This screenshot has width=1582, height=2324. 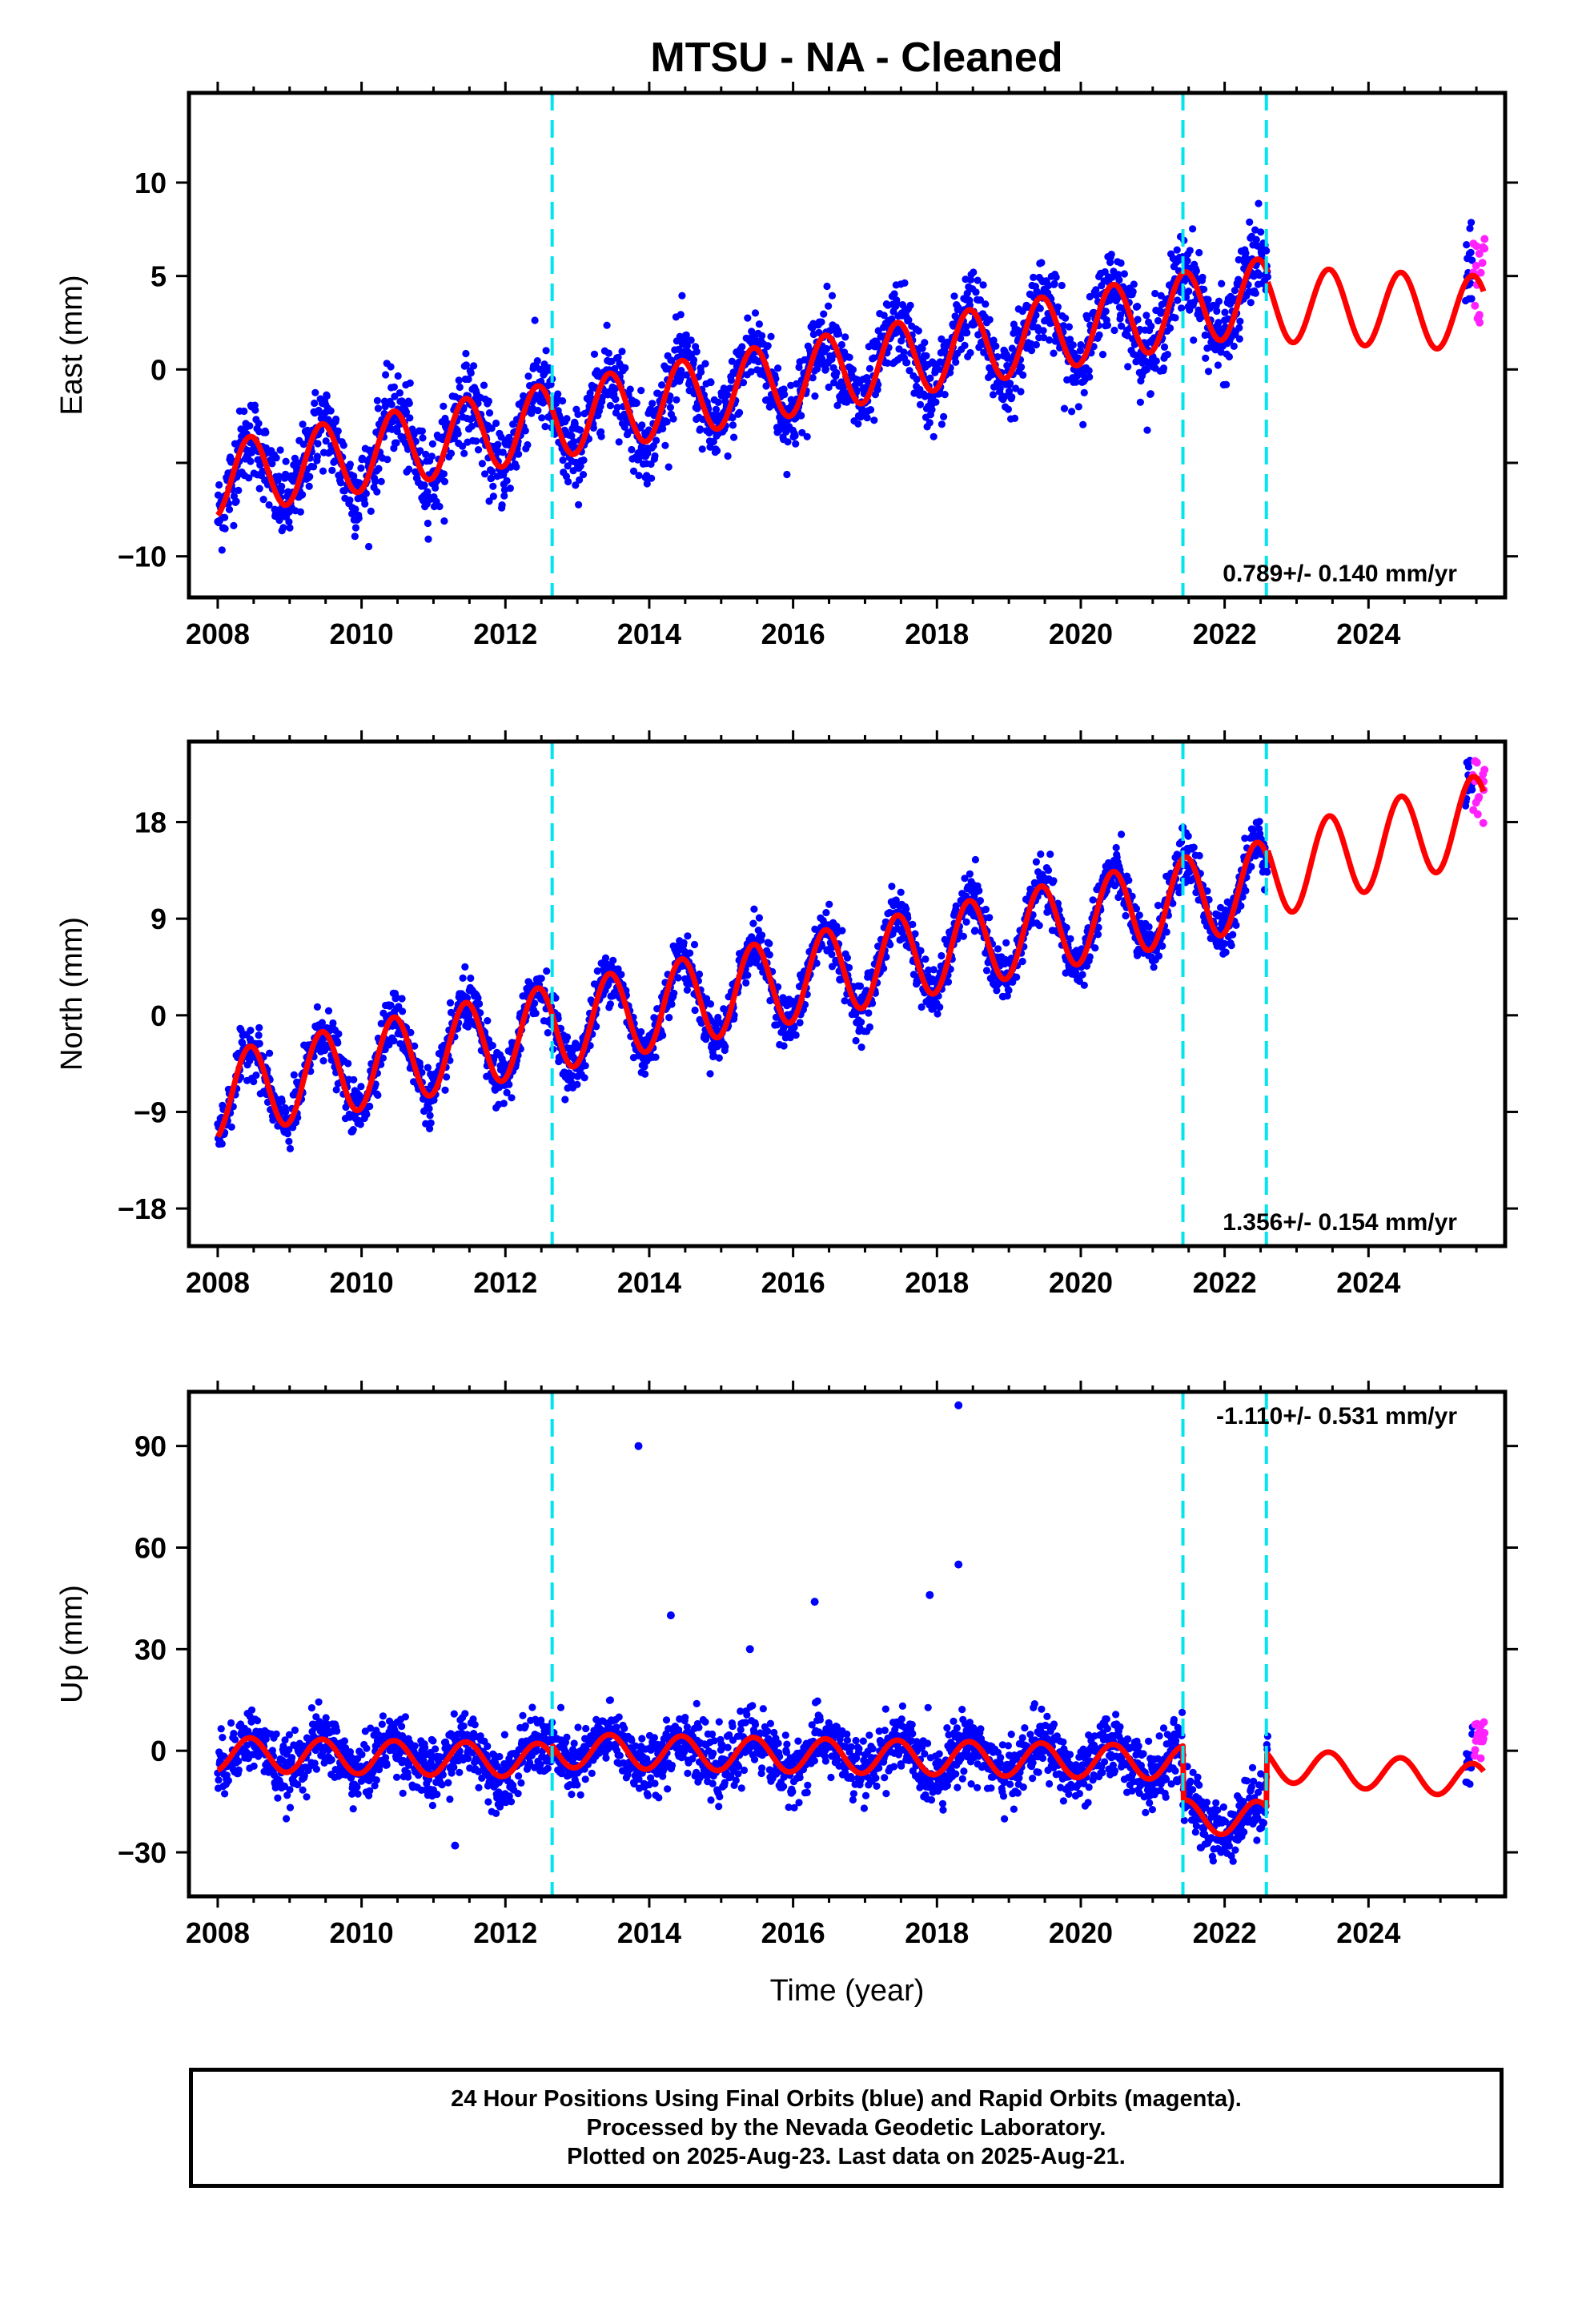 I want to click on x-tick-label: 2020, so click(x=1081, y=633).